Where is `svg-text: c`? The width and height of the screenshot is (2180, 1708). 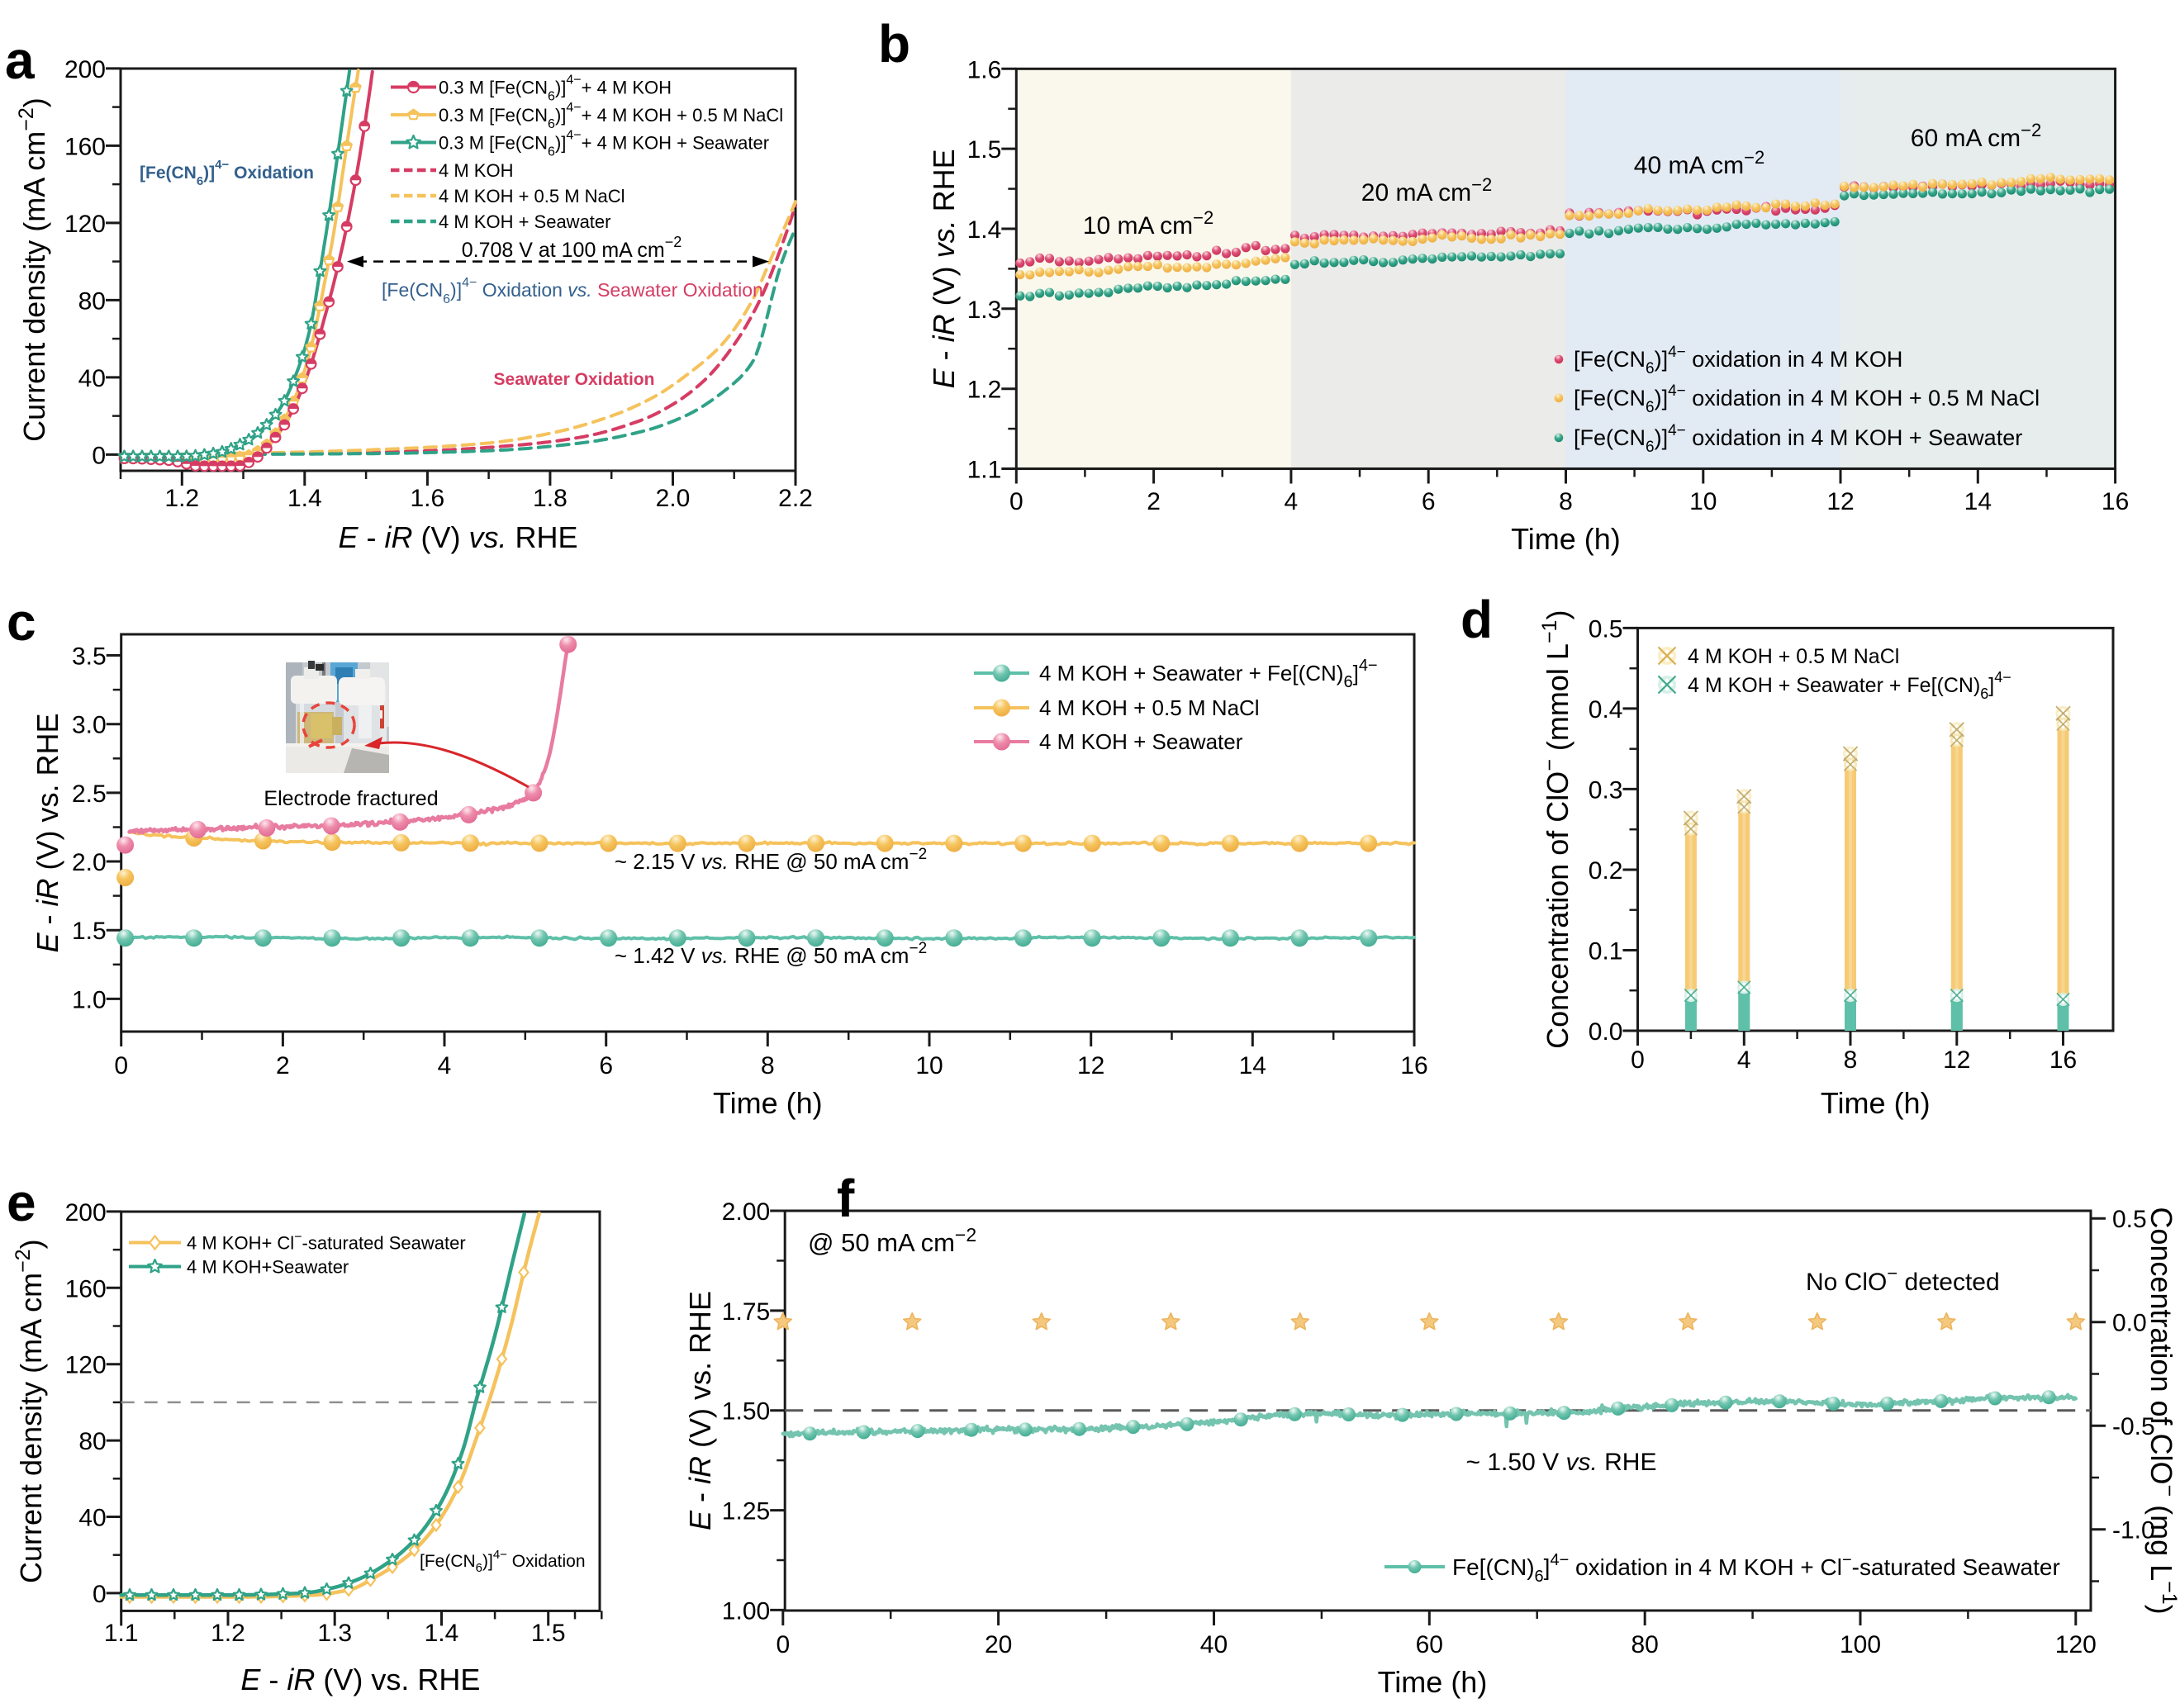
svg-text: c is located at coordinates (21, 622).